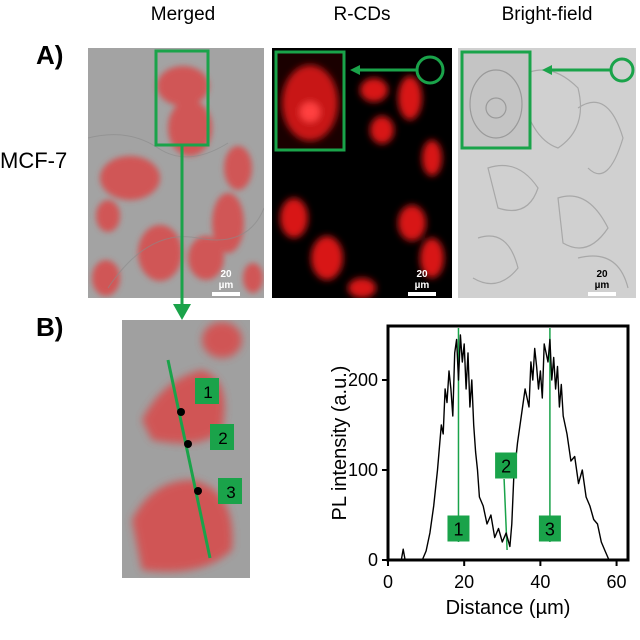 The image size is (640, 640). What do you see at coordinates (388, 582) in the screenshot?
I see `x-tick-label: 0` at bounding box center [388, 582].